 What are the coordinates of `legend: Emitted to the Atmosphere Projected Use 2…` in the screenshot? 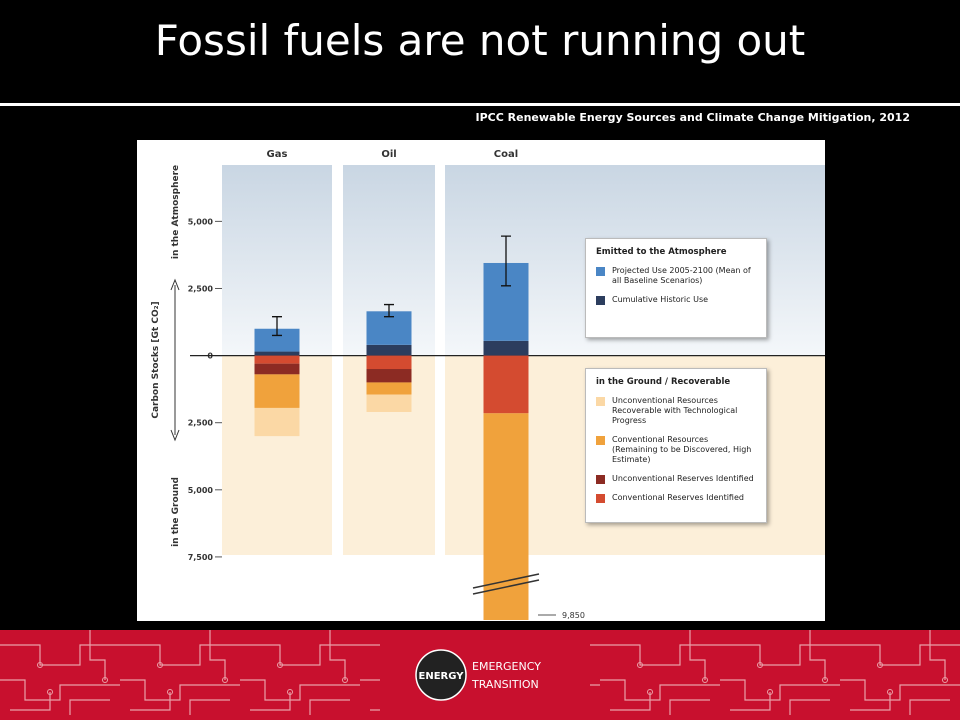 It's located at (676, 288).